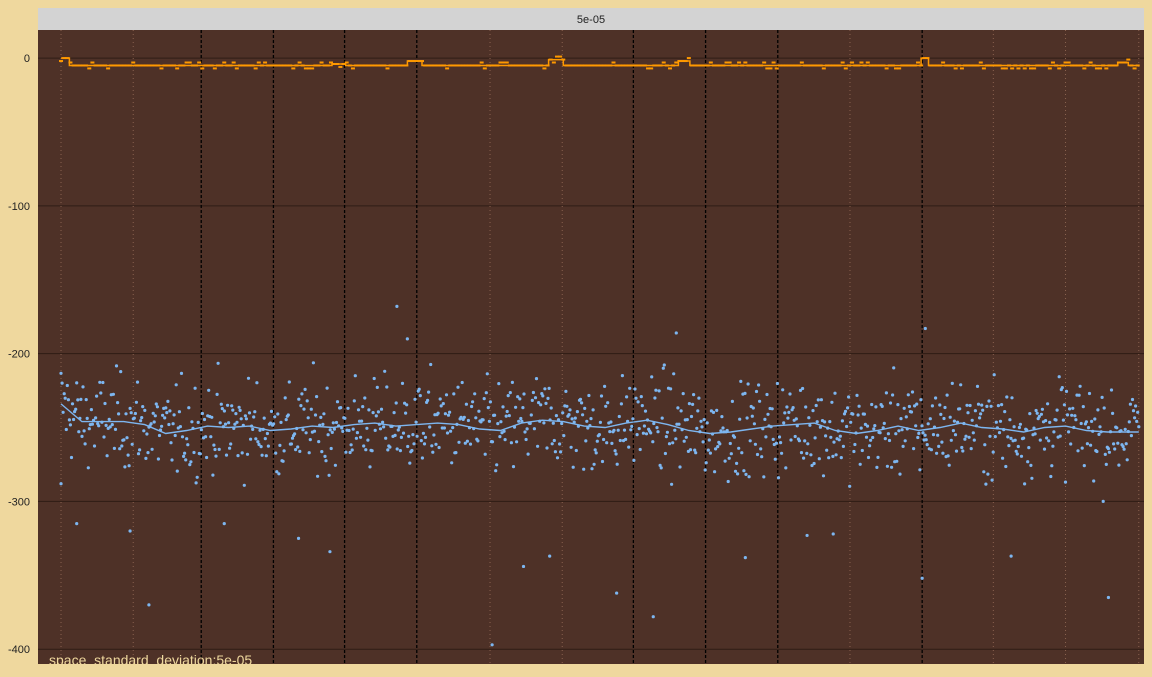 This screenshot has width=1152, height=677. I want to click on y-tick-label: -300, so click(19, 502).